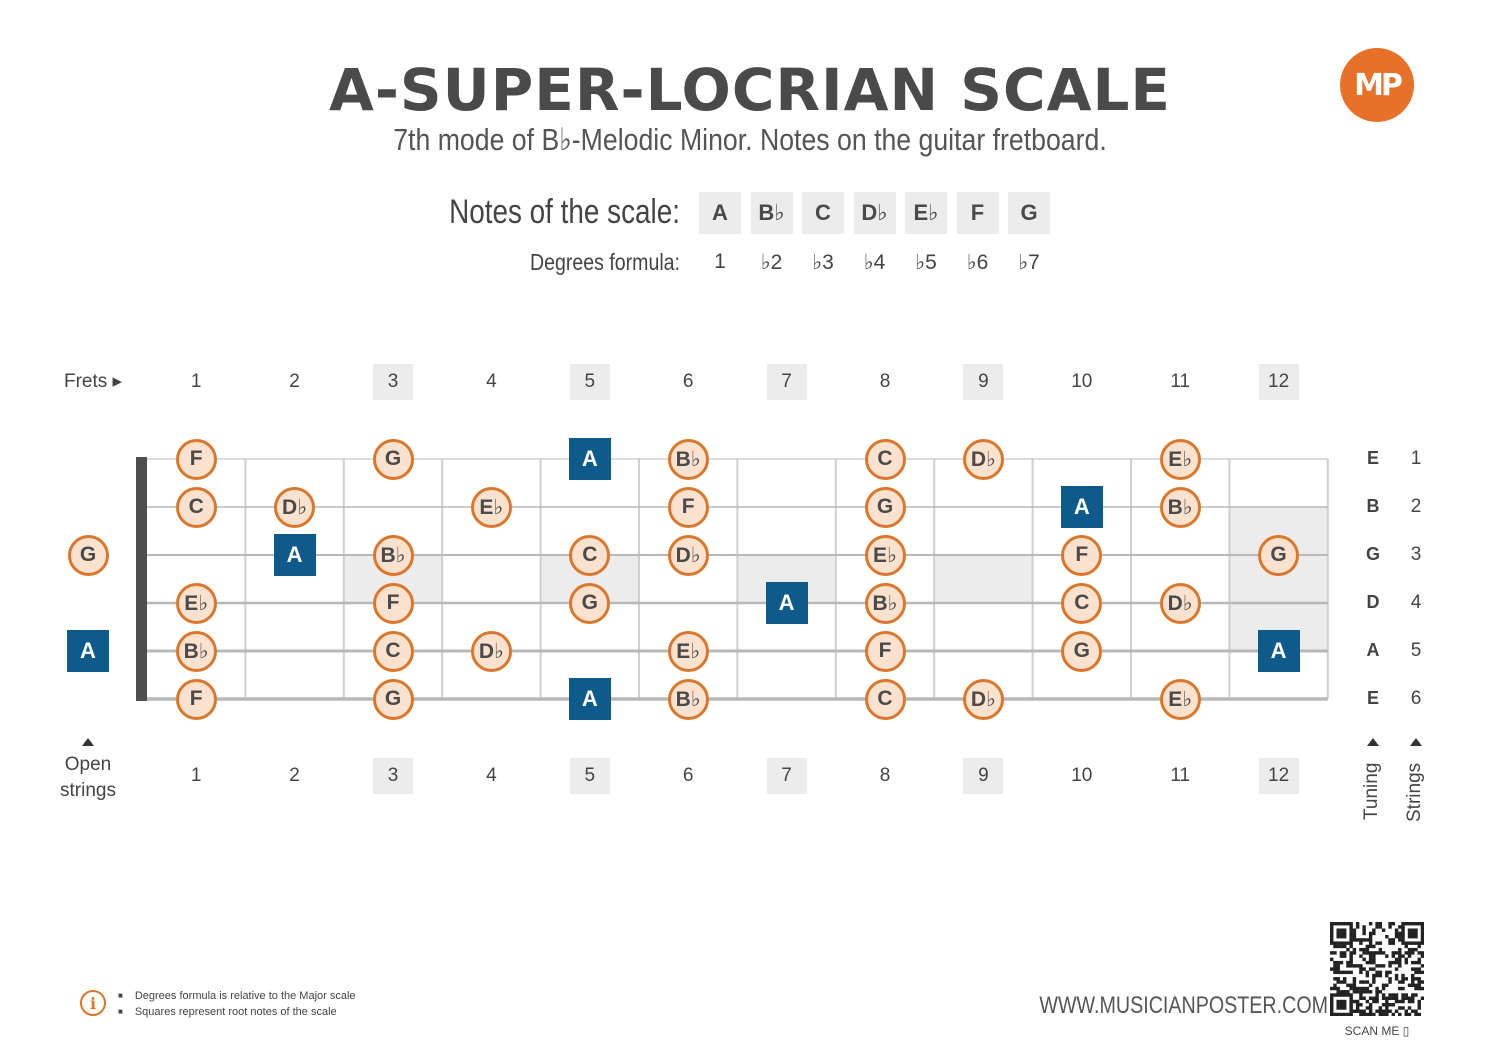 This screenshot has height=1061, width=1500. Describe the element at coordinates (885, 381) in the screenshot. I see `fret-number: 8` at that location.